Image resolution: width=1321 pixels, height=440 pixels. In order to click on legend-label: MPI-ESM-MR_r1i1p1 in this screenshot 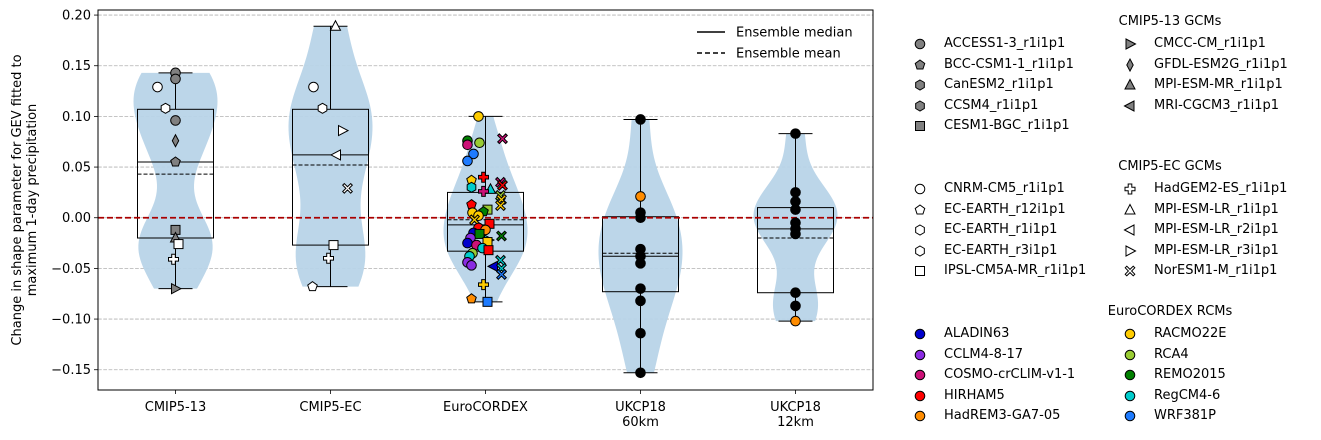, I will do `click(1218, 85)`.